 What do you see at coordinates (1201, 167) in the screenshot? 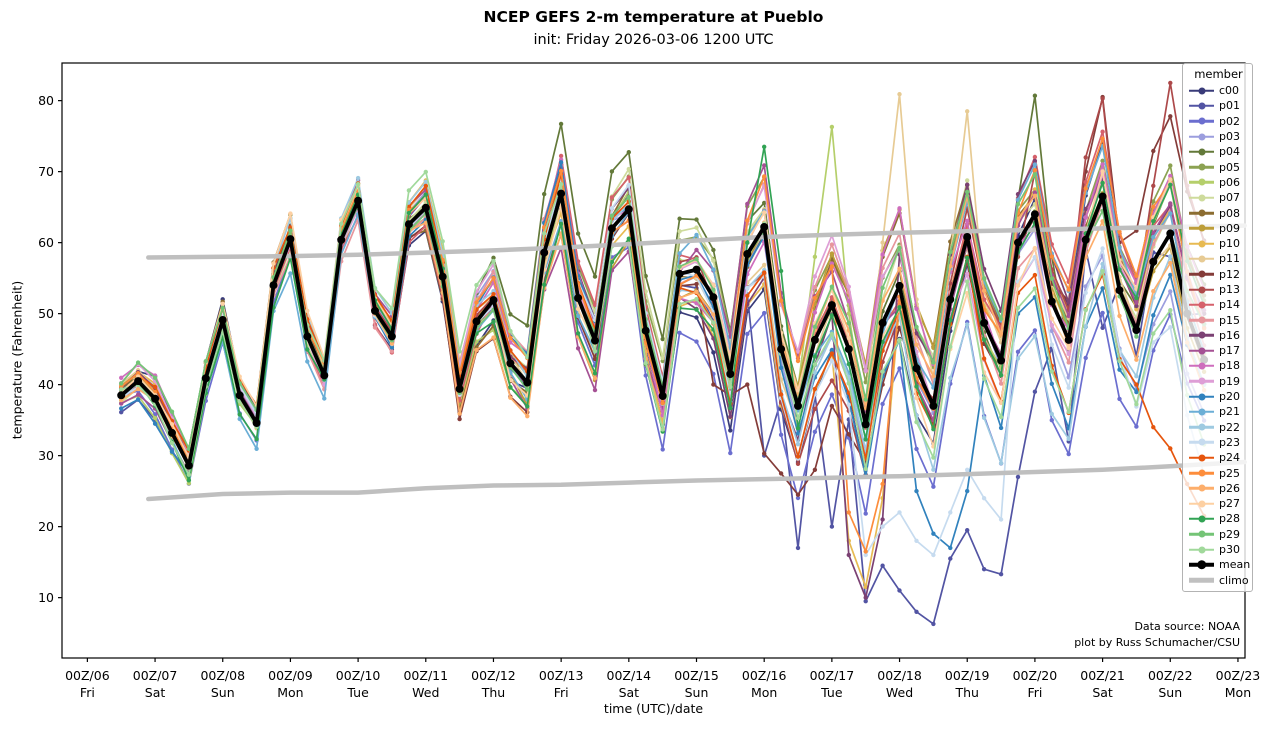
I see `legend-swatch-p05` at bounding box center [1201, 167].